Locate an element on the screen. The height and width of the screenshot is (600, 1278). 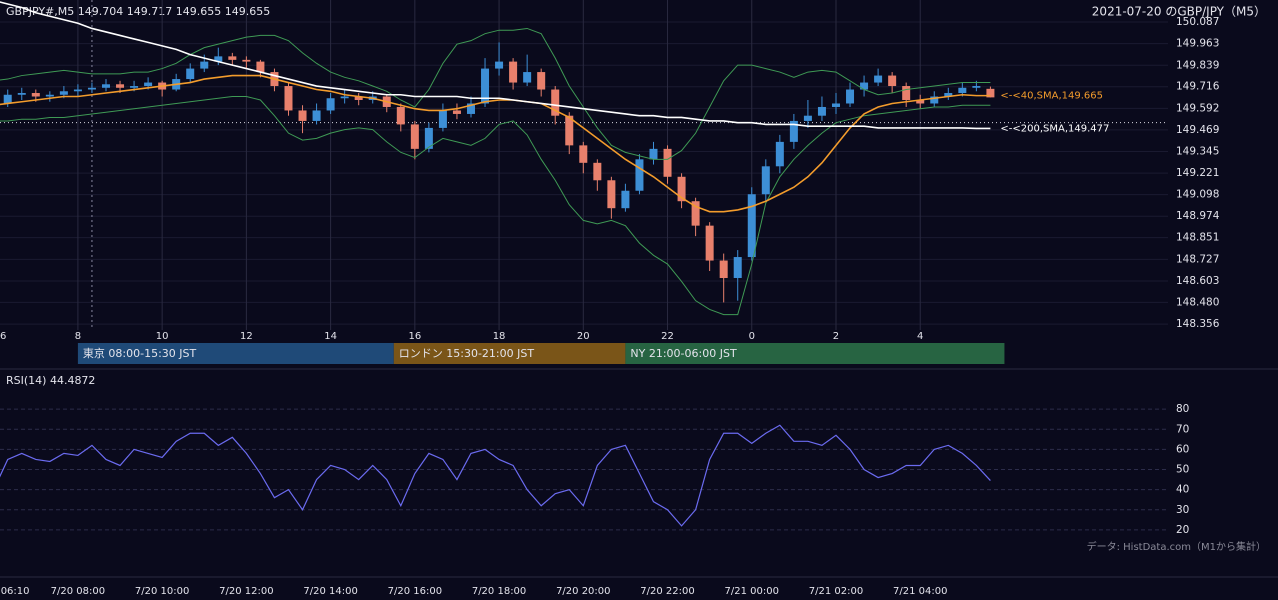
y-tick-label: 40 is located at coordinates (1182, 490).